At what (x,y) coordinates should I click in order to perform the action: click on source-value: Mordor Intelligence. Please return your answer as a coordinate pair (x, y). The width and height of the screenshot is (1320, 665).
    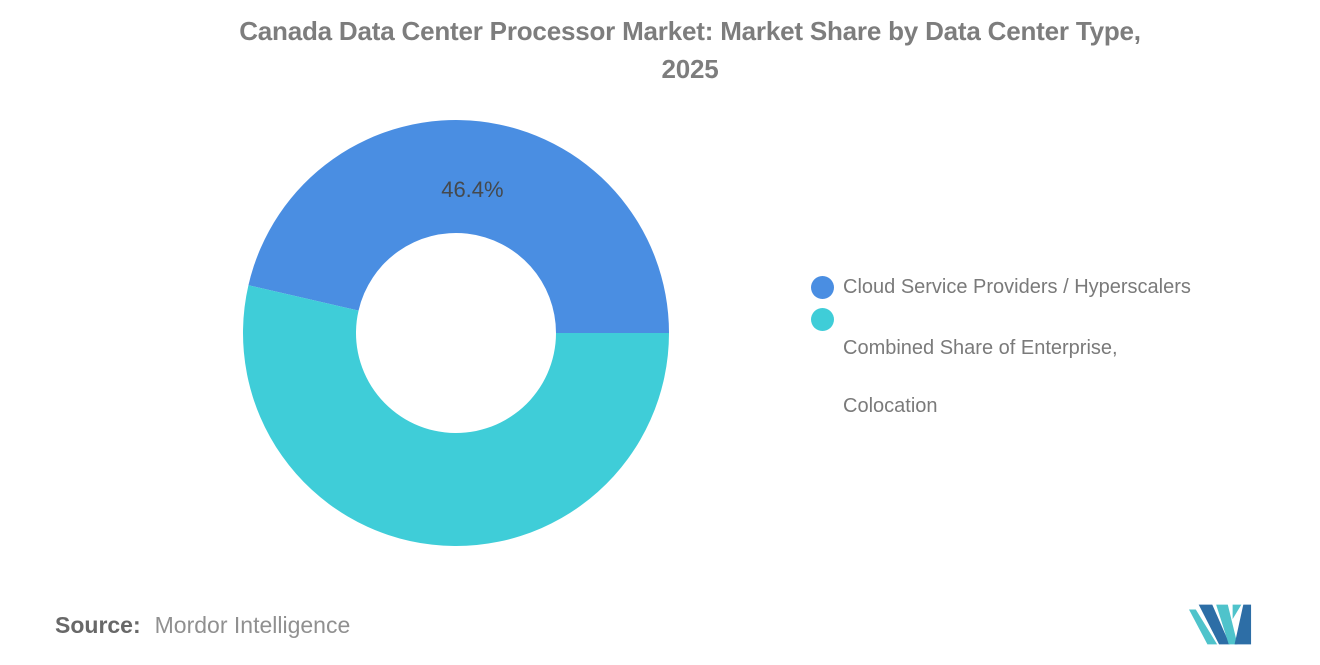
    Looking at the image, I should click on (252, 625).